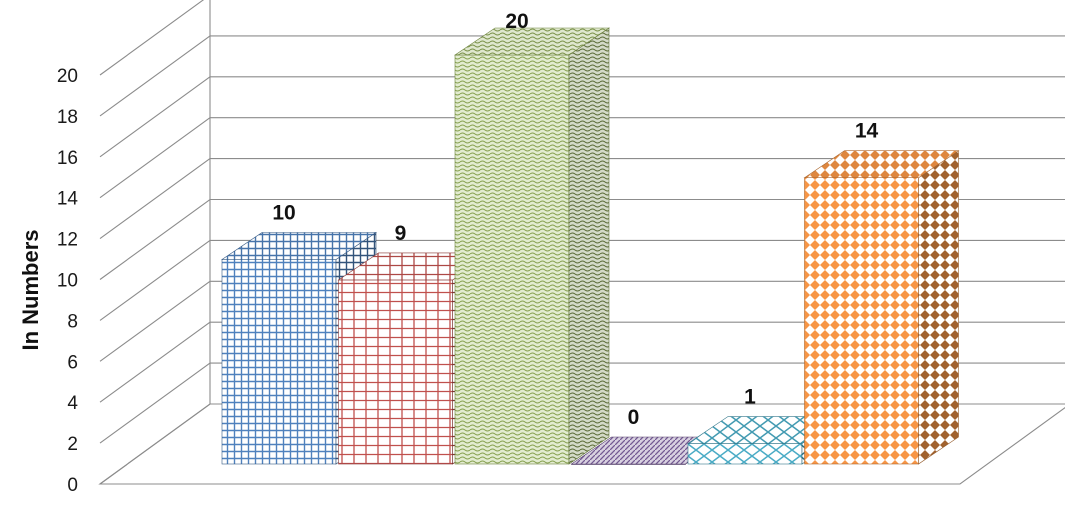  What do you see at coordinates (72, 444) in the screenshot?
I see `y-tick-label: 2` at bounding box center [72, 444].